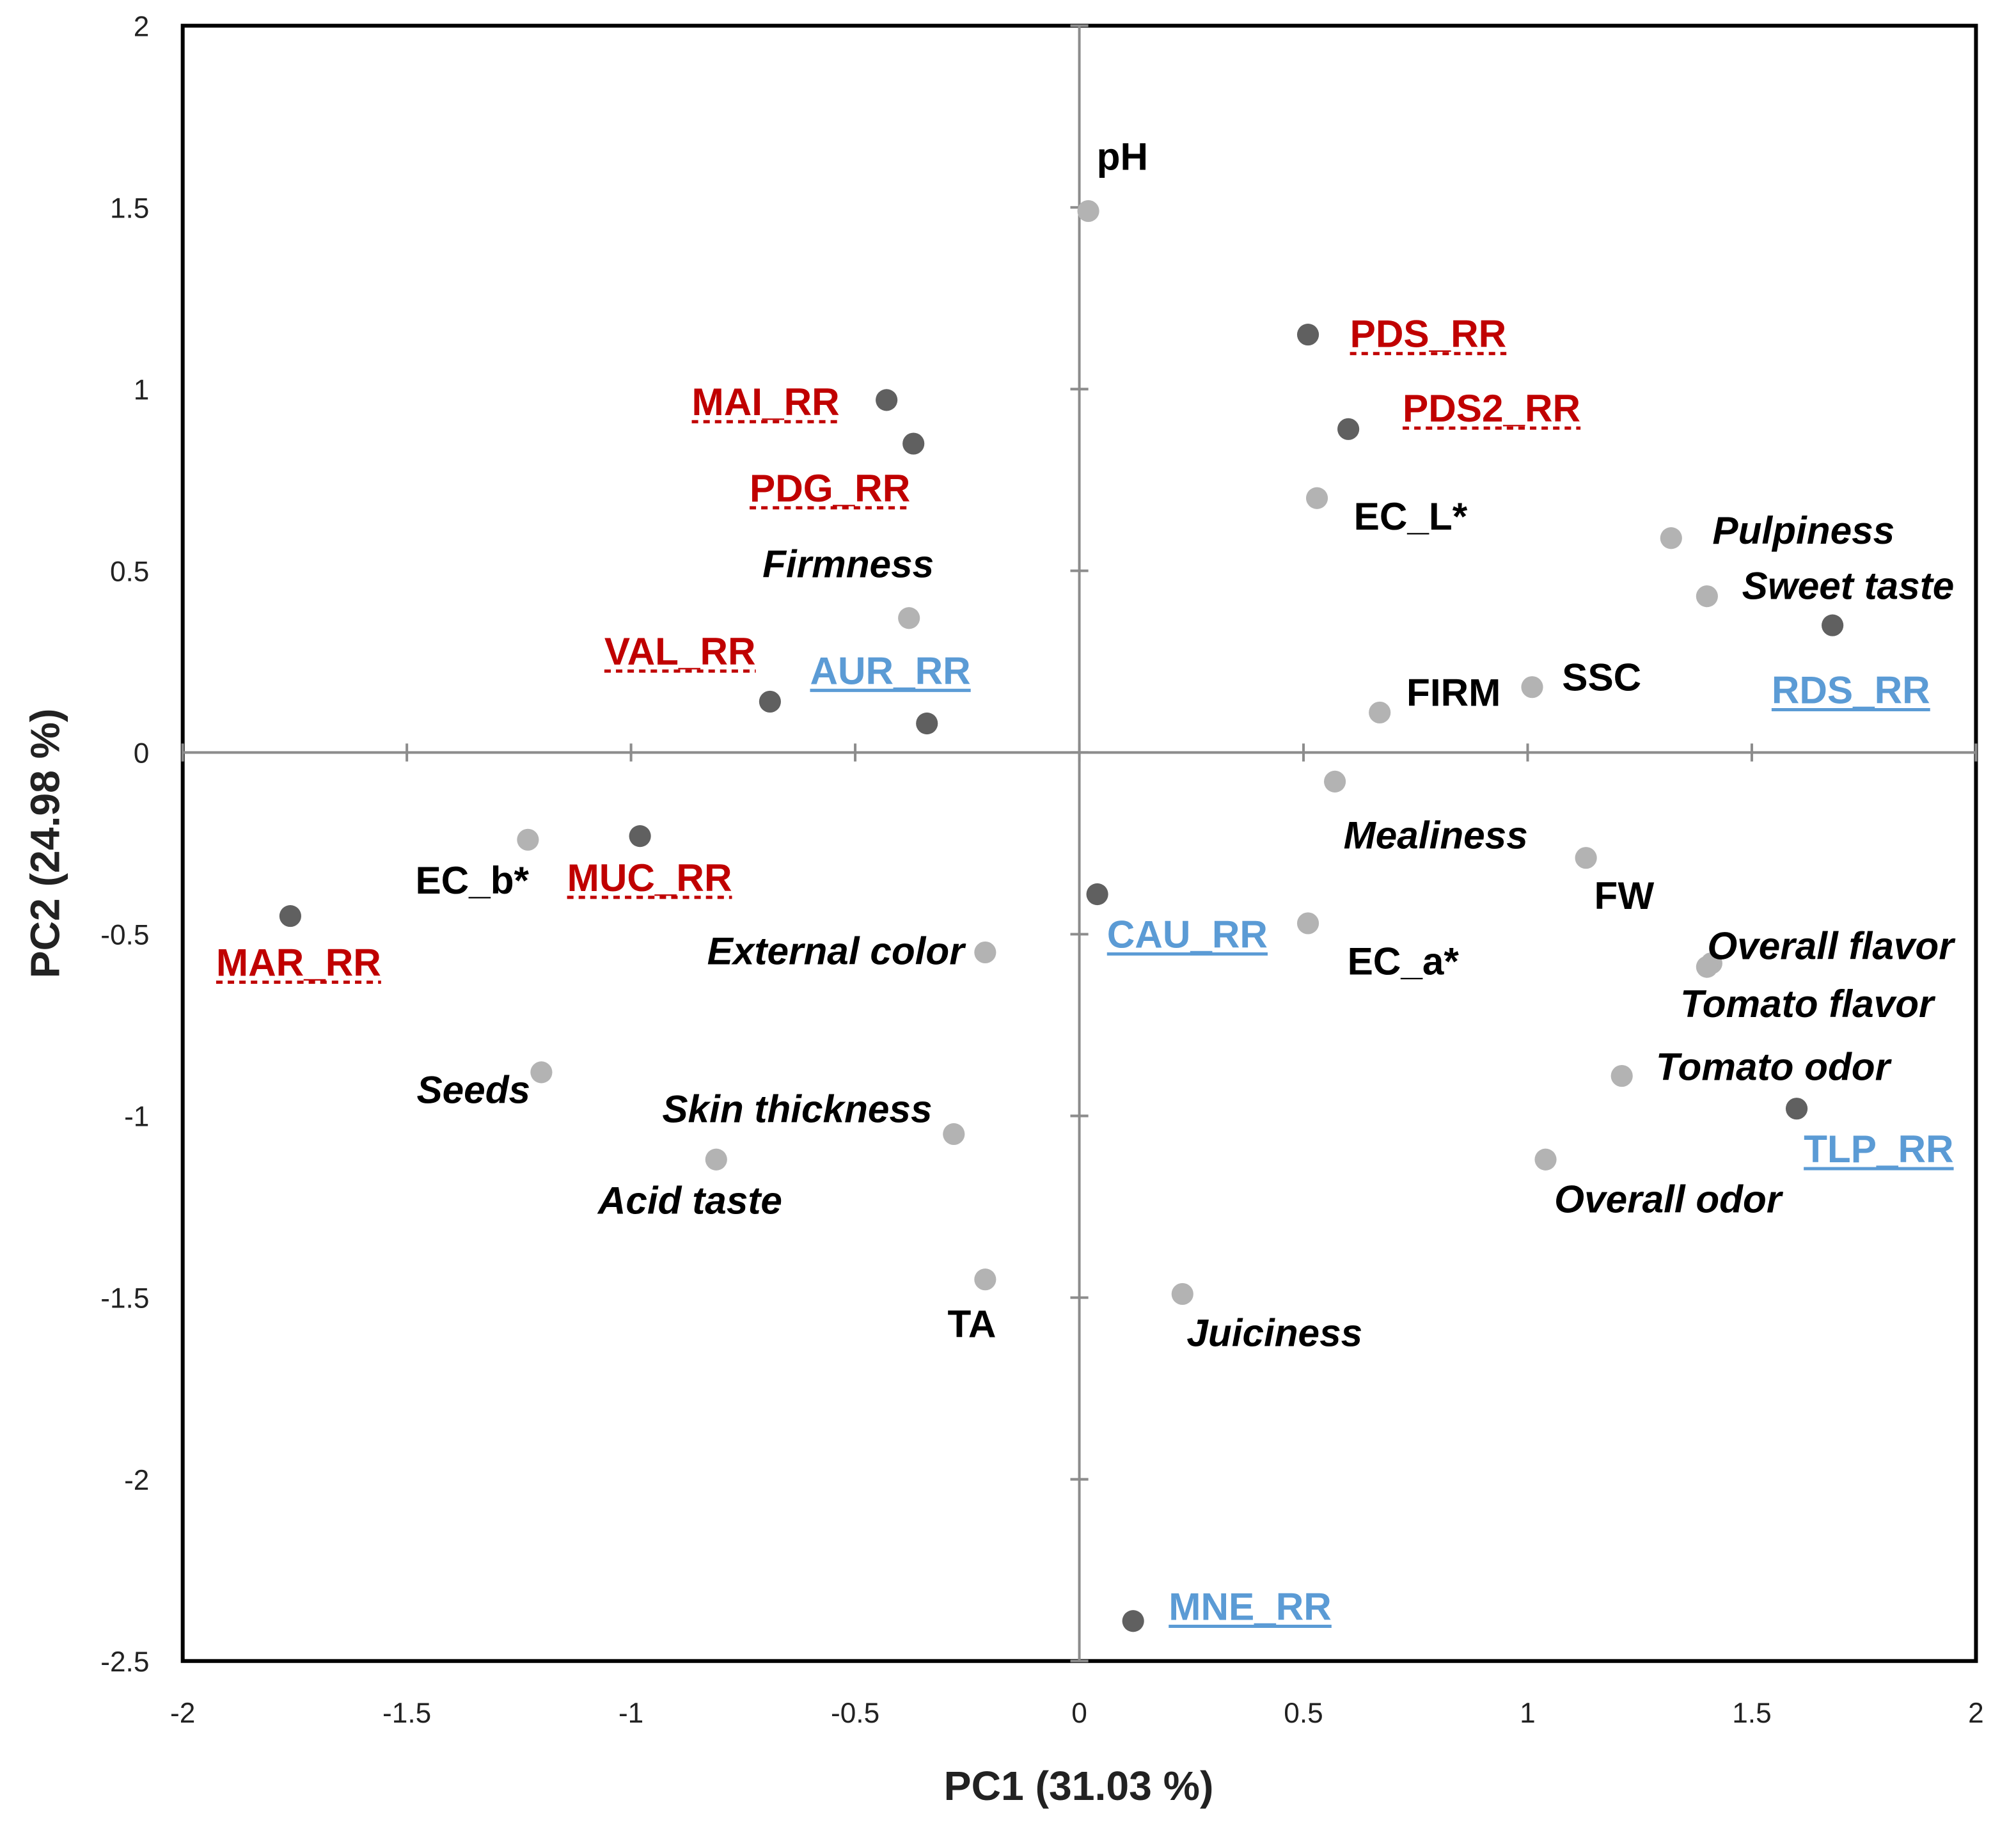 The width and height of the screenshot is (2016, 1823). Describe the element at coordinates (124, 1298) in the screenshot. I see `y-tick-label: -1.5` at that location.